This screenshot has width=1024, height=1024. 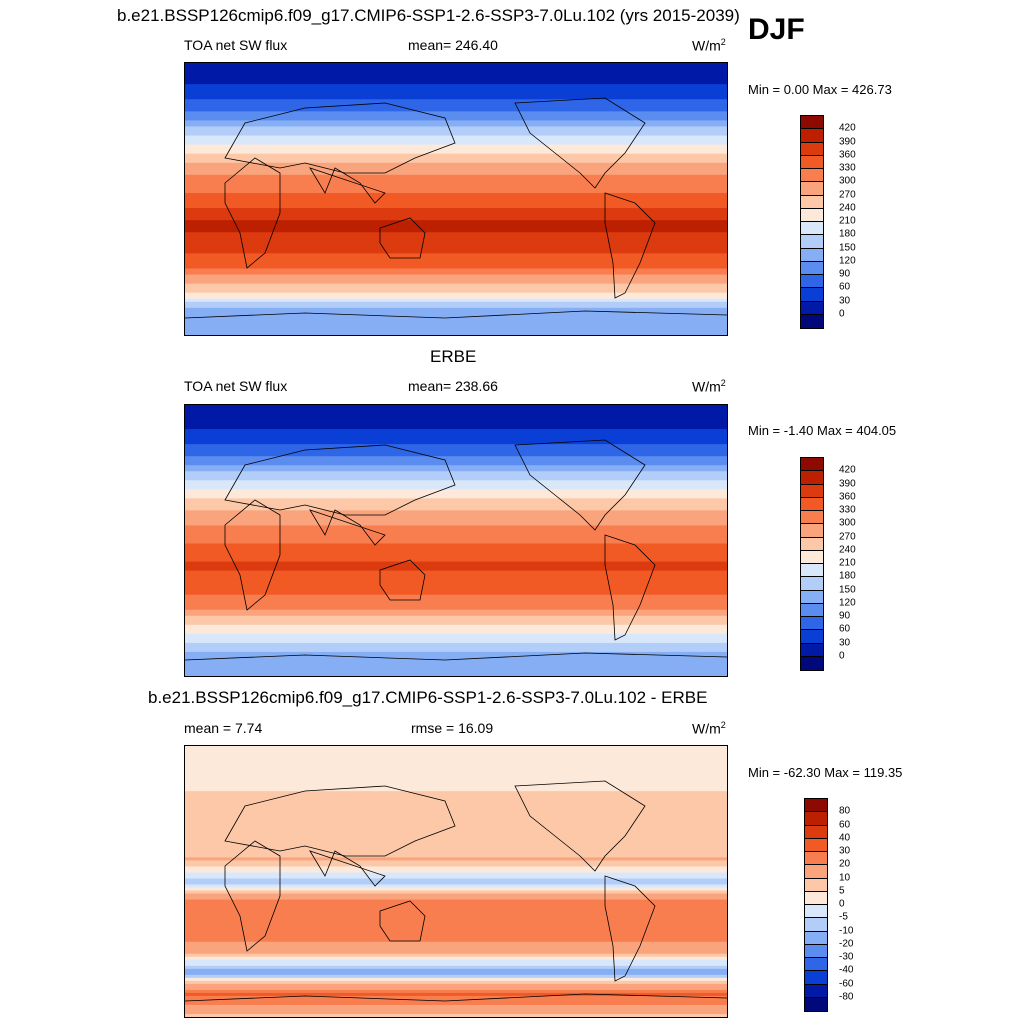 I want to click on panel-2-units: W/m2, so click(x=709, y=386).